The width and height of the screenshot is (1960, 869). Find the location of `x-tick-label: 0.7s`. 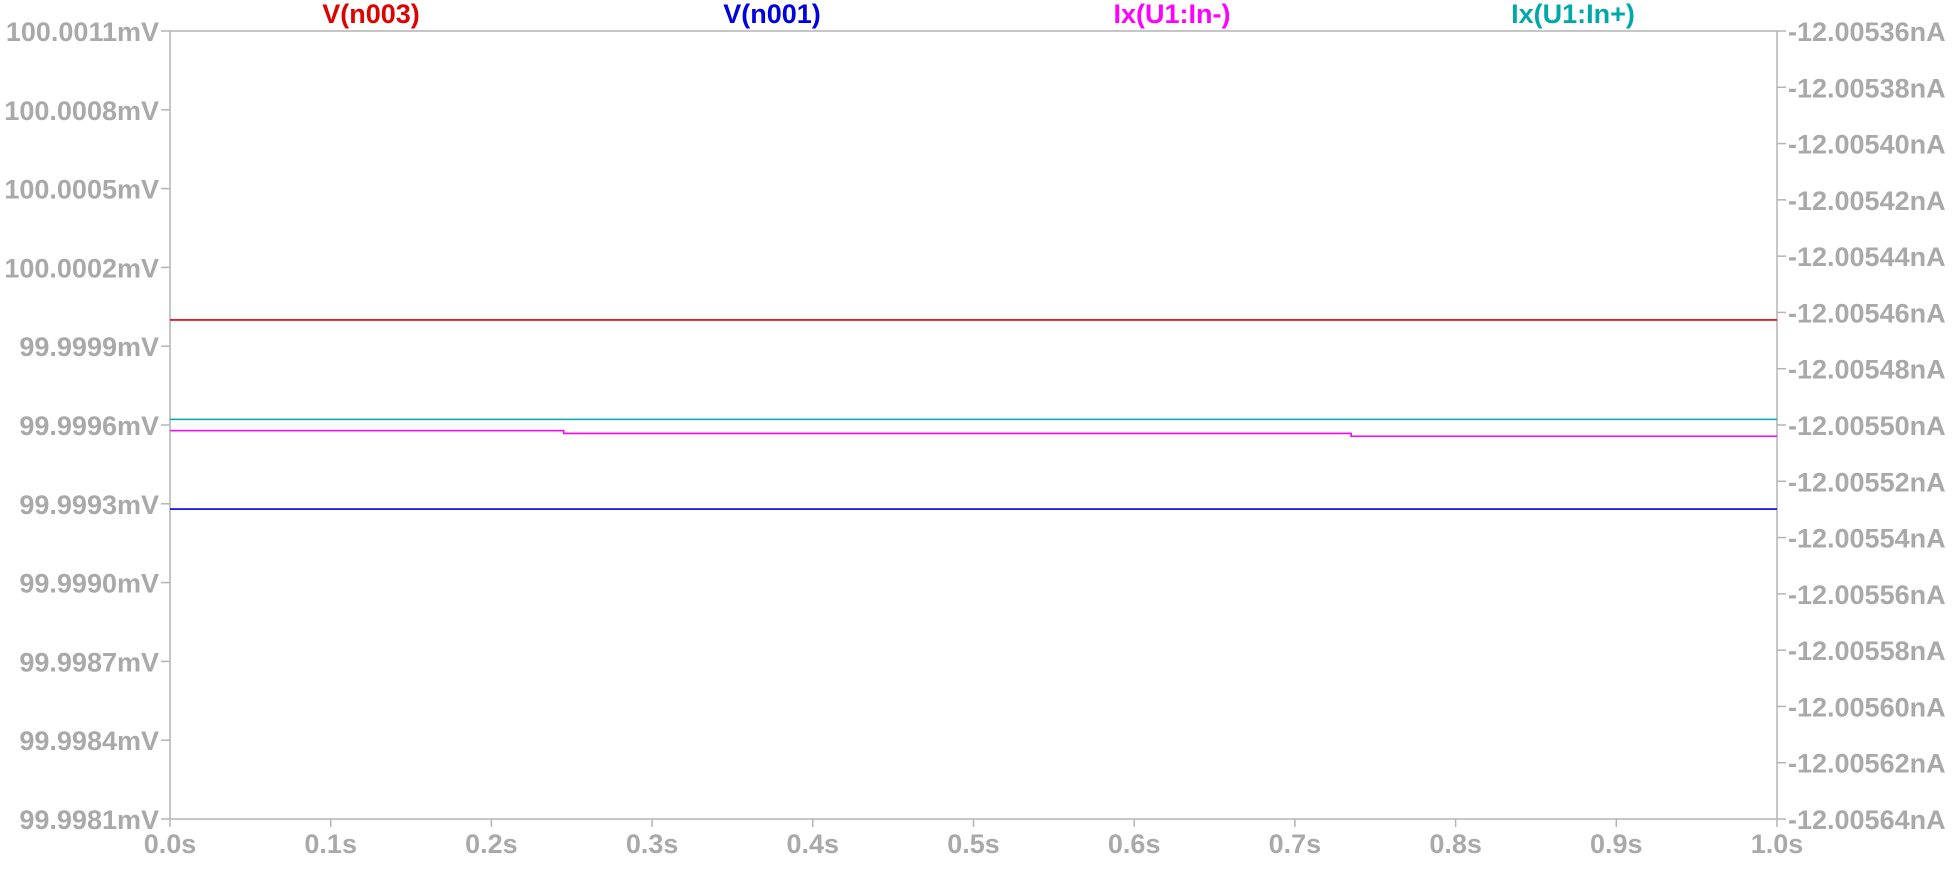

x-tick-label: 0.7s is located at coordinates (1295, 844).